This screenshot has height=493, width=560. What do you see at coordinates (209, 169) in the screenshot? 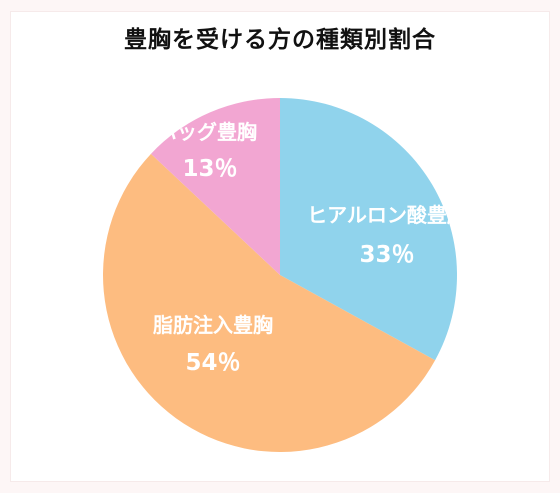
I see `slice-value-bag: 13％` at bounding box center [209, 169].